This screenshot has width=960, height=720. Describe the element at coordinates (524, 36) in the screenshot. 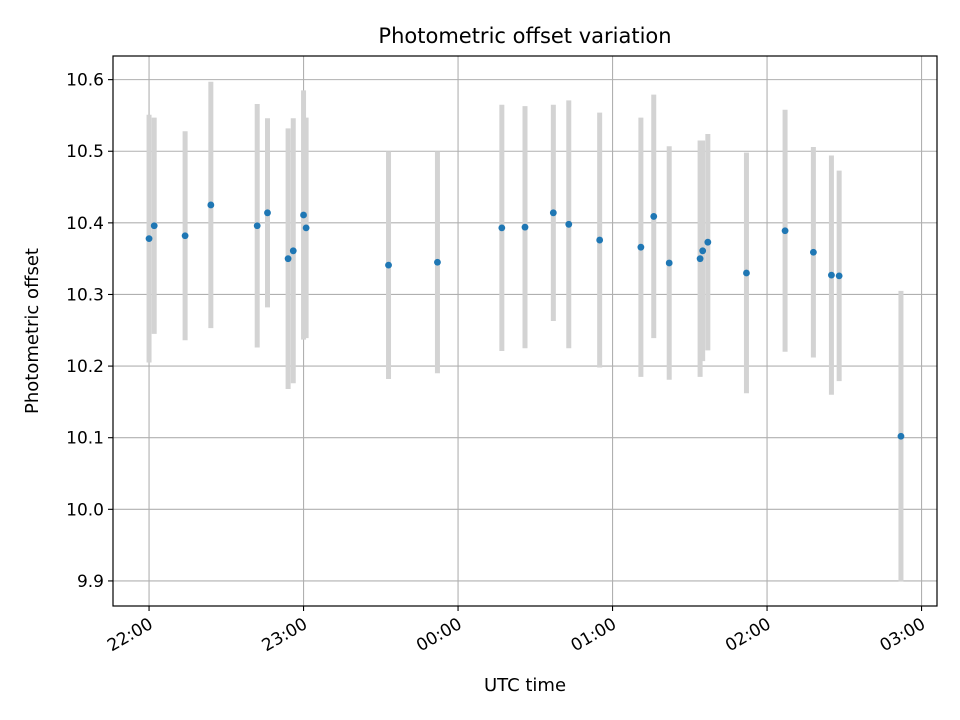

I see `chart-title: Photometric offset variation` at that location.